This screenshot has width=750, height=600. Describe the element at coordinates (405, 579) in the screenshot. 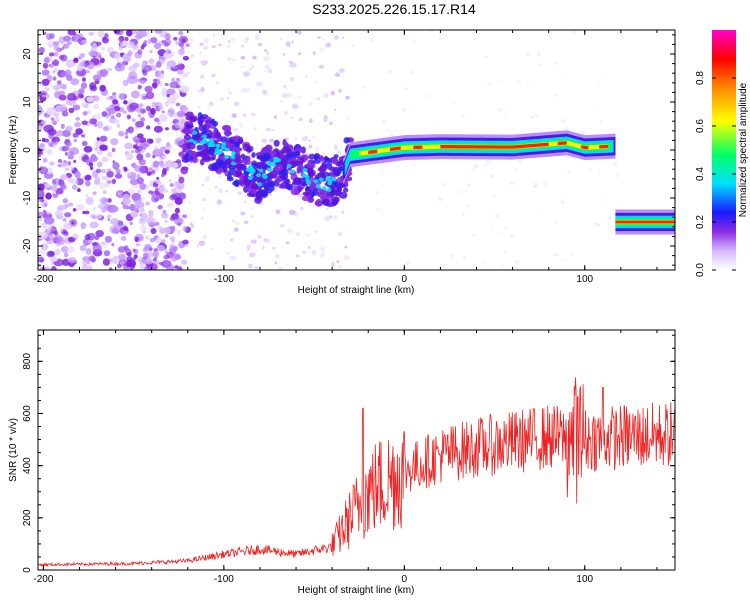

I see `x-tick-label: 0` at that location.